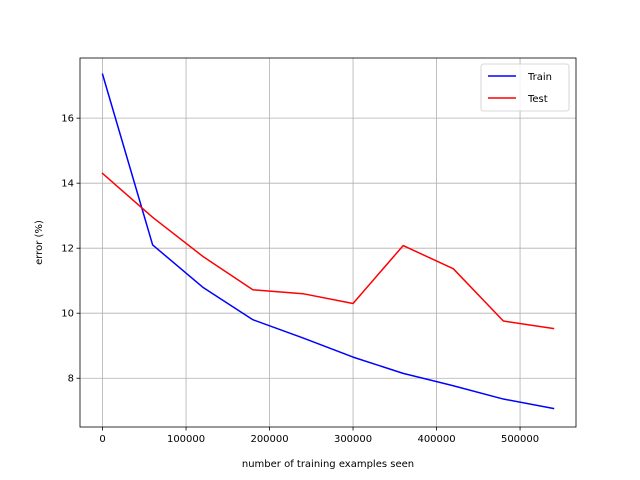  Describe the element at coordinates (539, 77) in the screenshot. I see `legend-label-train: Train` at that location.